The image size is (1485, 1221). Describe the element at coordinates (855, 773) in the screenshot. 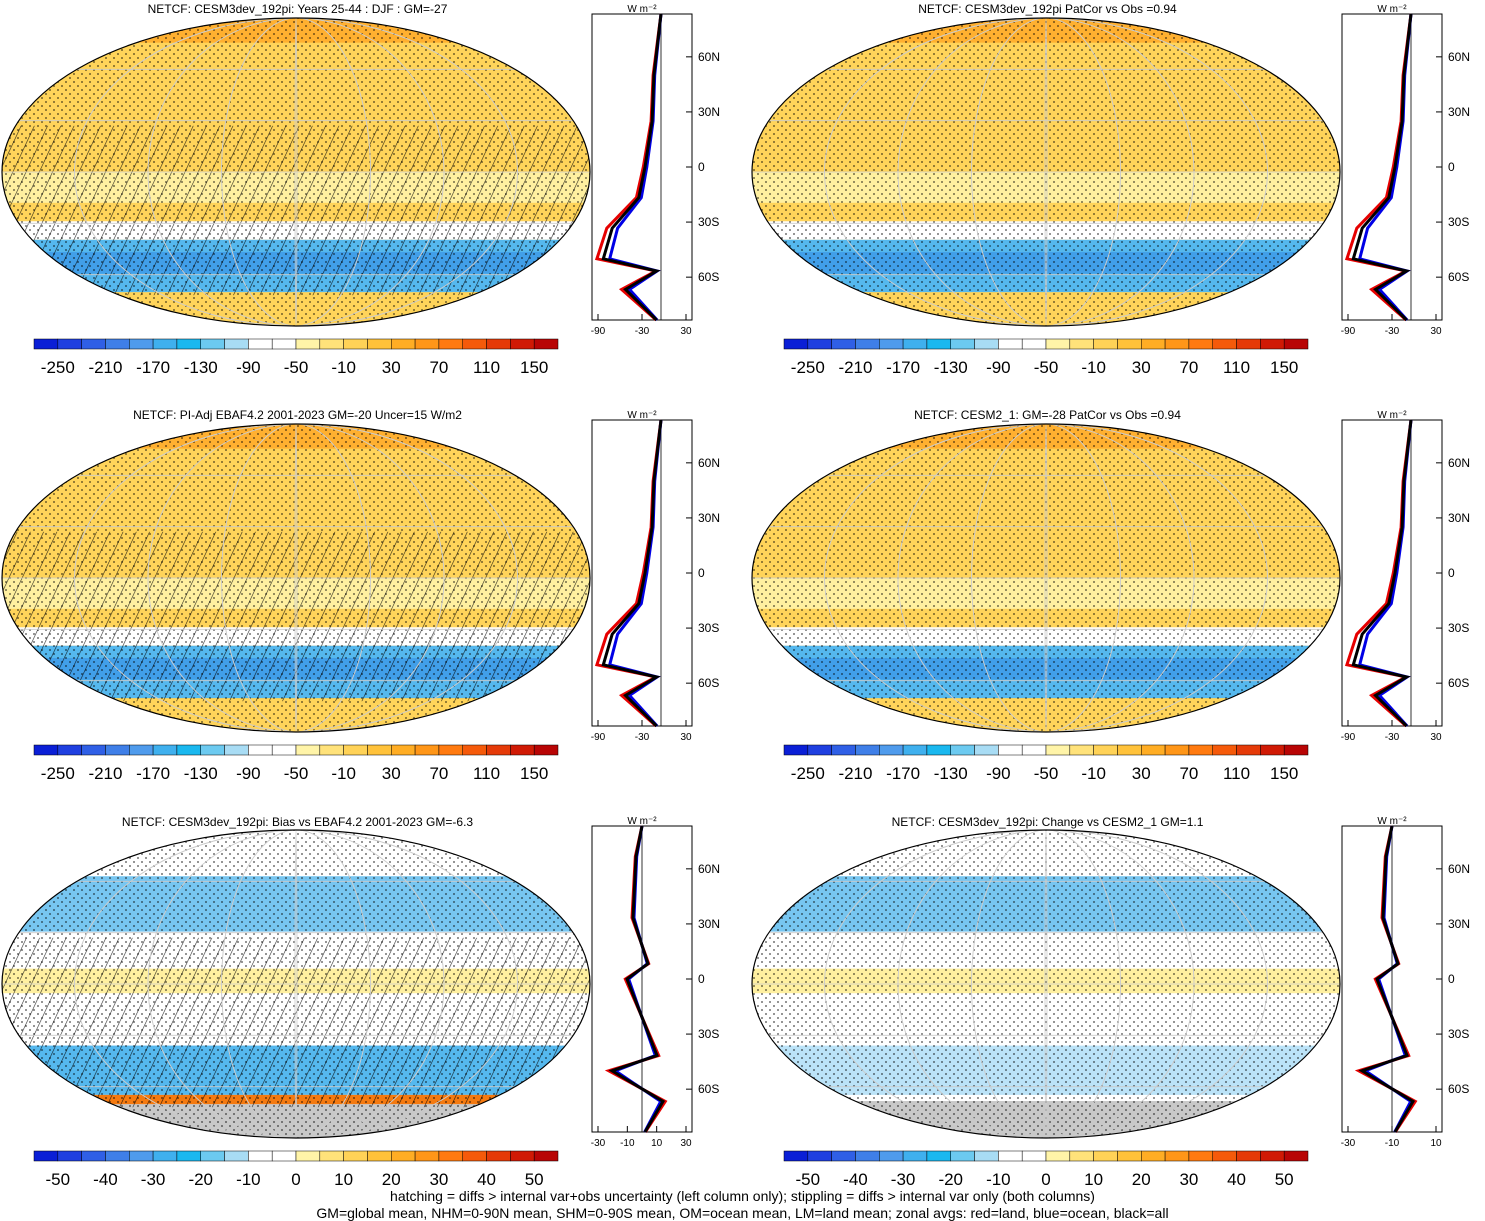

I see `colorbar-label: -210` at that location.